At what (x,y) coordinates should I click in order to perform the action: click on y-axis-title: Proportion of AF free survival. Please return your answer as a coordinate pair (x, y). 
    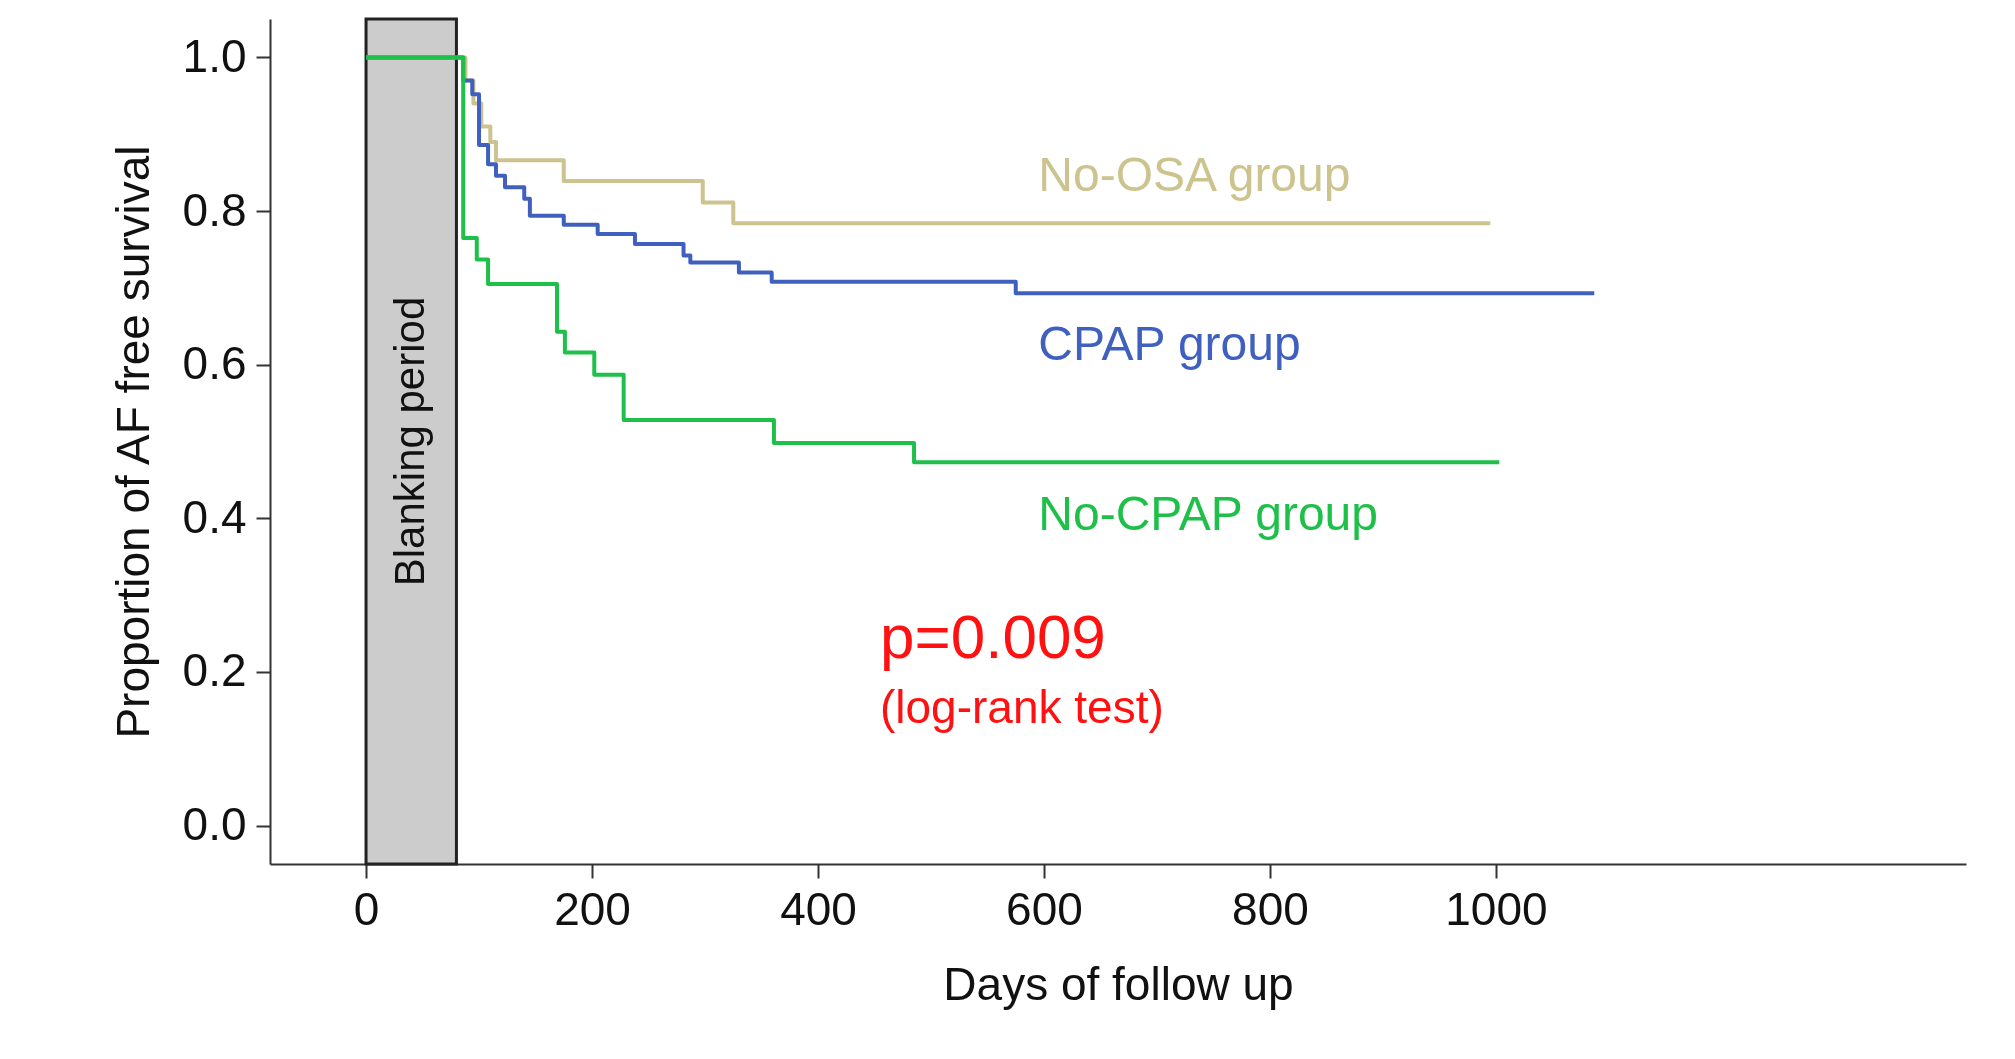
    Looking at the image, I should click on (132, 442).